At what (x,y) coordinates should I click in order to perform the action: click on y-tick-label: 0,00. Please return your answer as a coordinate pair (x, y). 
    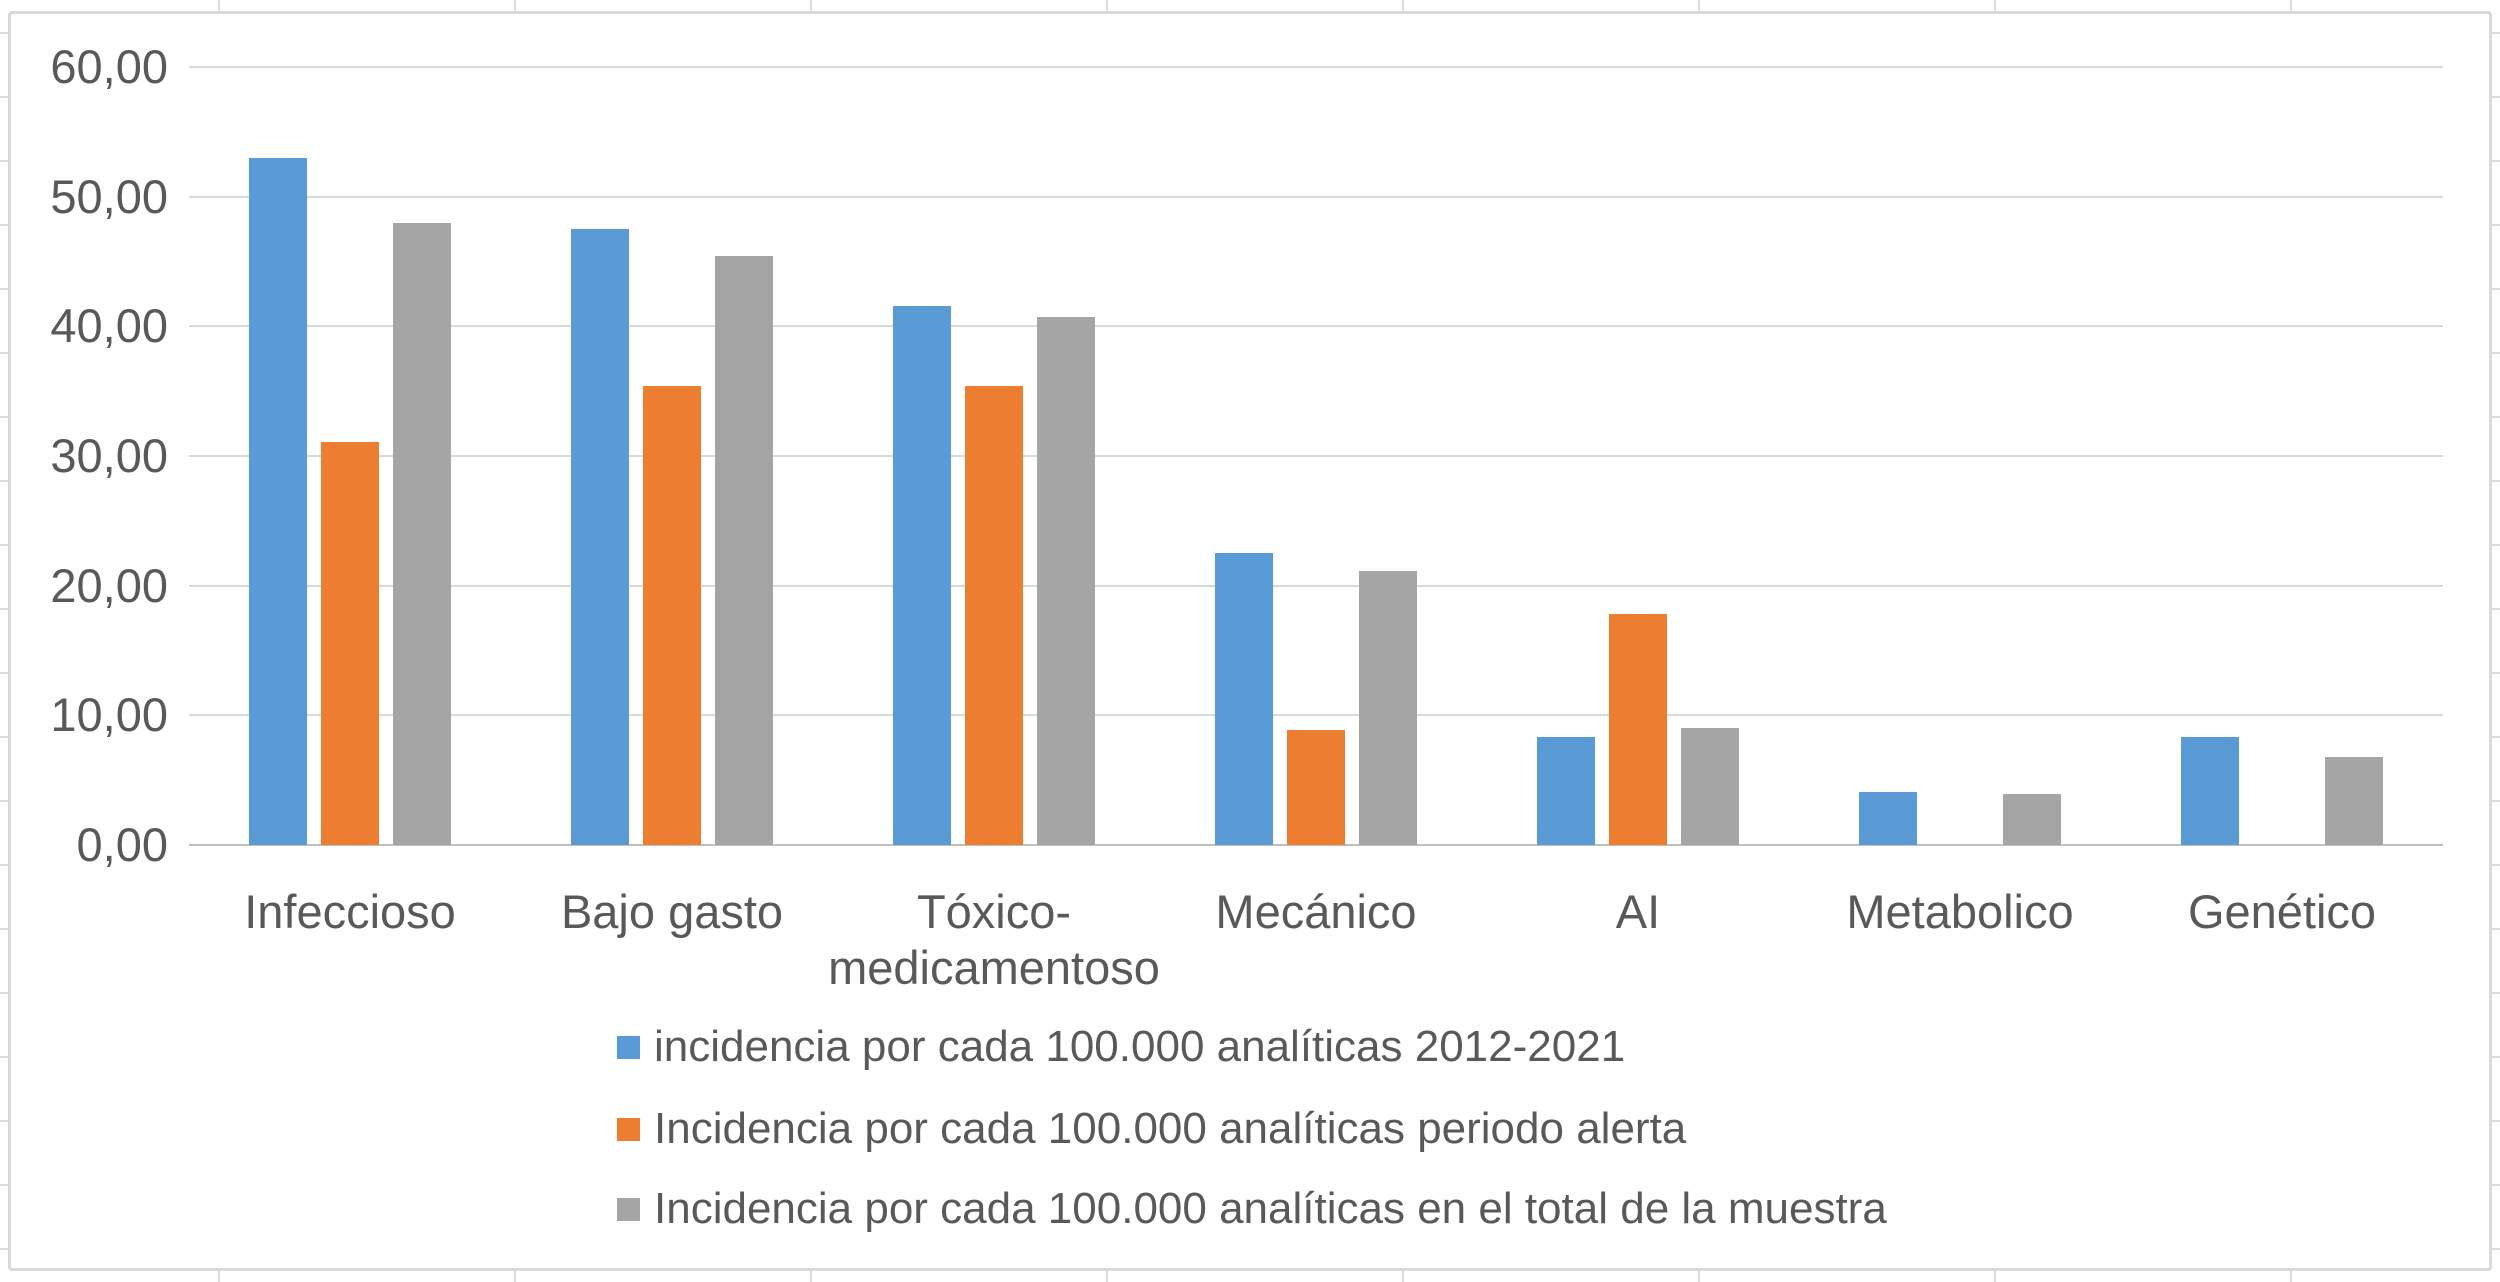
    Looking at the image, I should click on (122, 844).